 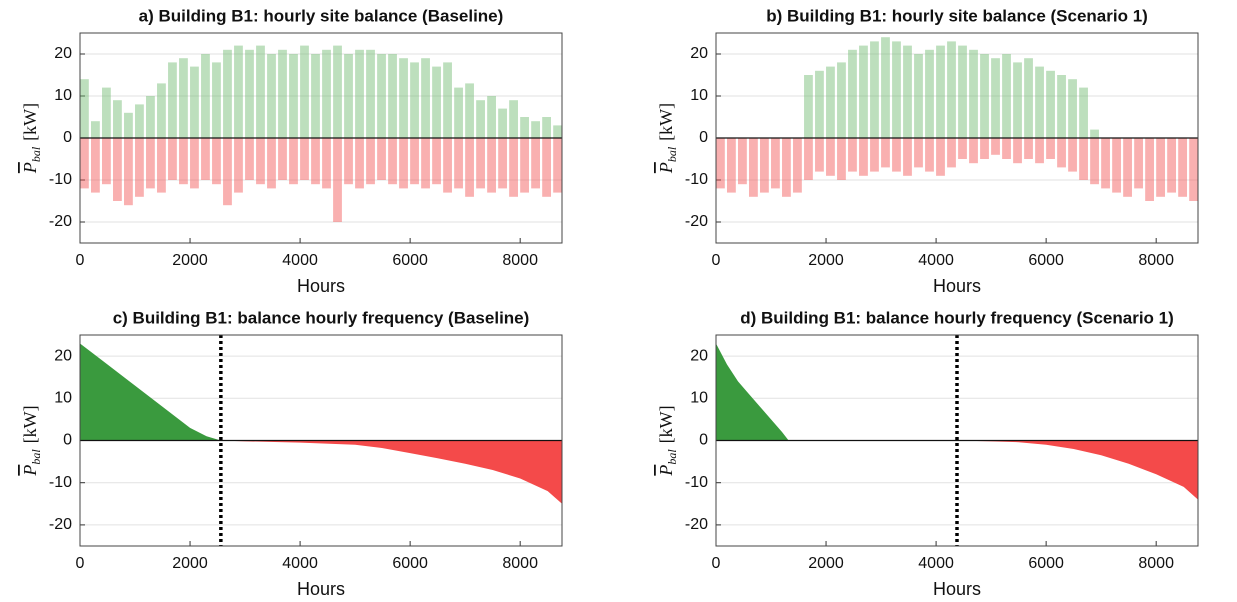 What do you see at coordinates (826, 563) in the screenshot?
I see `x-tick-label: 2000` at bounding box center [826, 563].